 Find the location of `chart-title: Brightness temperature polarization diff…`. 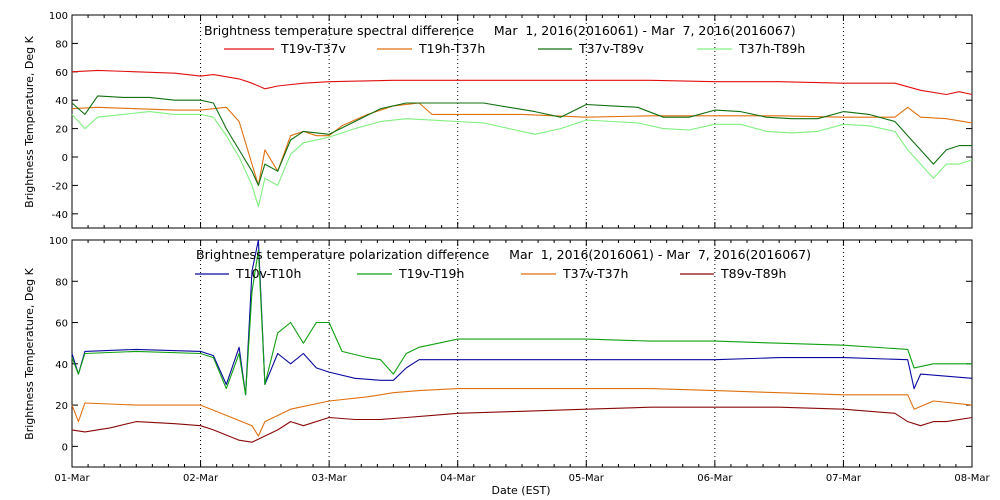

chart-title: Brightness temperature polarization diff… is located at coordinates (503, 254).